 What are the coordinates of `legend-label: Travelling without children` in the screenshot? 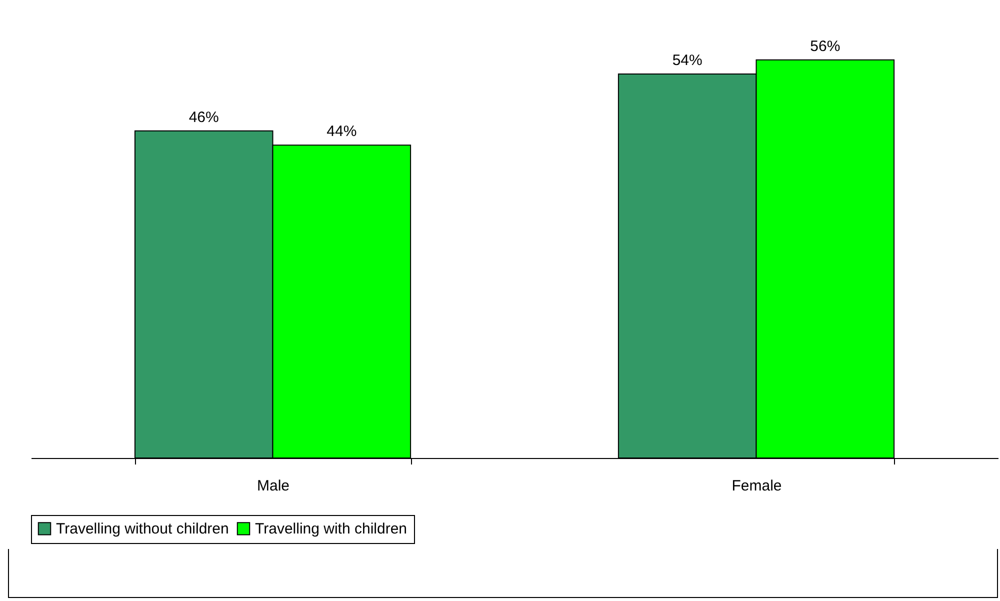 It's located at (142, 529).